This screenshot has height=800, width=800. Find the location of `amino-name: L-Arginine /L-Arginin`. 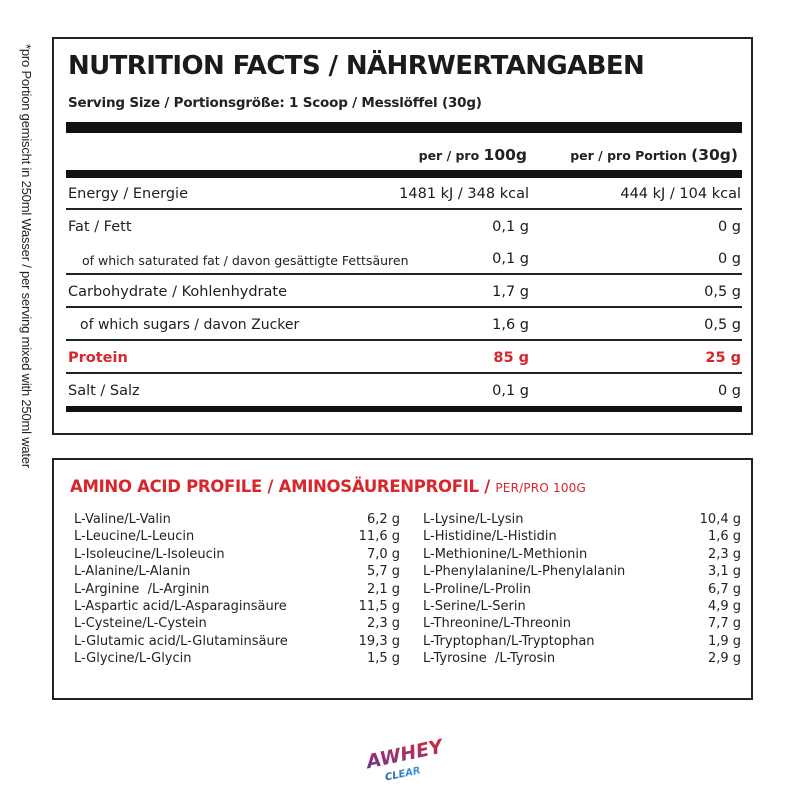

amino-name: L-Arginine /L-Arginin is located at coordinates (142, 589).